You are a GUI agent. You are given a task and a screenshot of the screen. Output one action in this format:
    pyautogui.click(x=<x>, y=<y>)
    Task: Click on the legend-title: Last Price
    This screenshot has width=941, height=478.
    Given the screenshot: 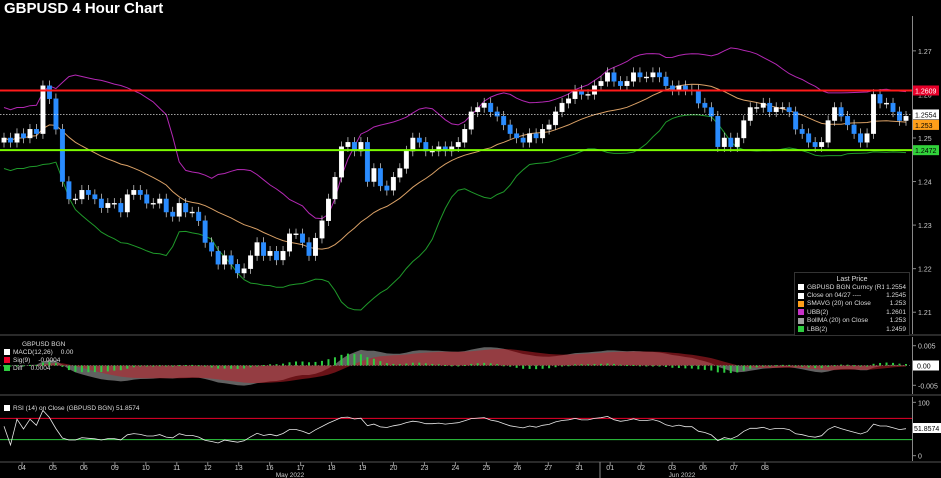 What is the action you would take?
    pyautogui.click(x=852, y=279)
    